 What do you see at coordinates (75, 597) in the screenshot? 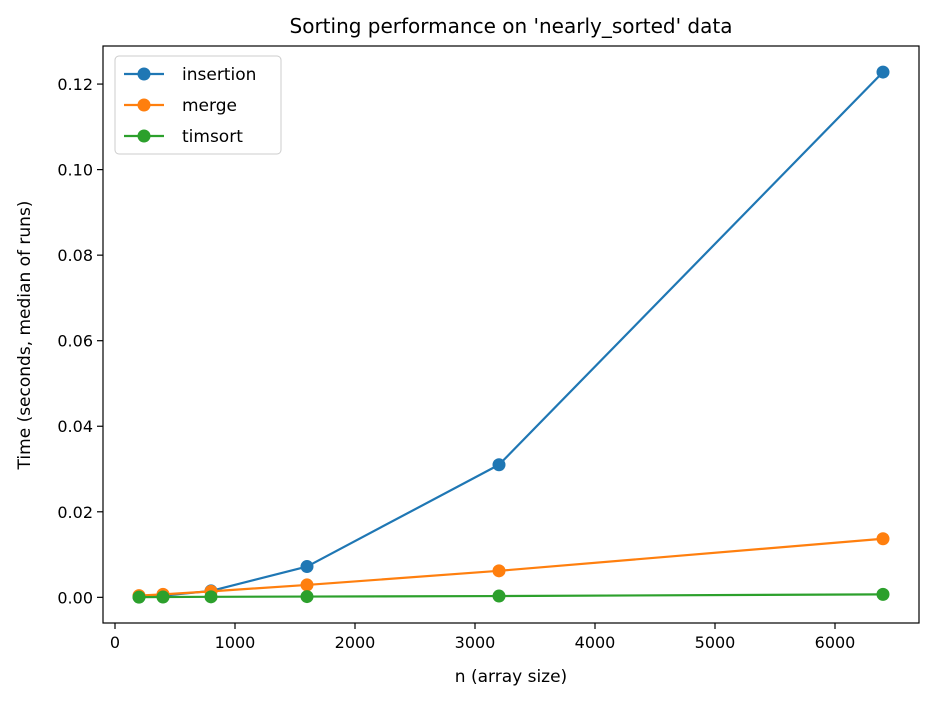
I see `y-tick-label: 0.00` at bounding box center [75, 597].